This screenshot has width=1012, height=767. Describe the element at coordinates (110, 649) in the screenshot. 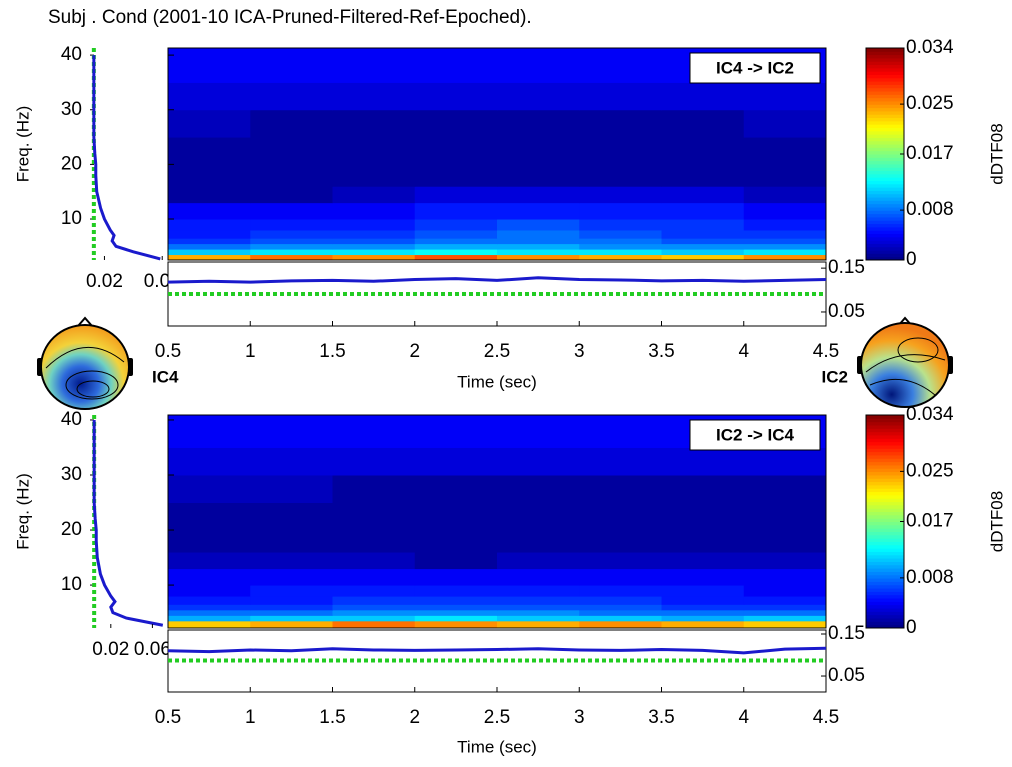

I see `freq-marginal-tick-label: 0.02` at that location.